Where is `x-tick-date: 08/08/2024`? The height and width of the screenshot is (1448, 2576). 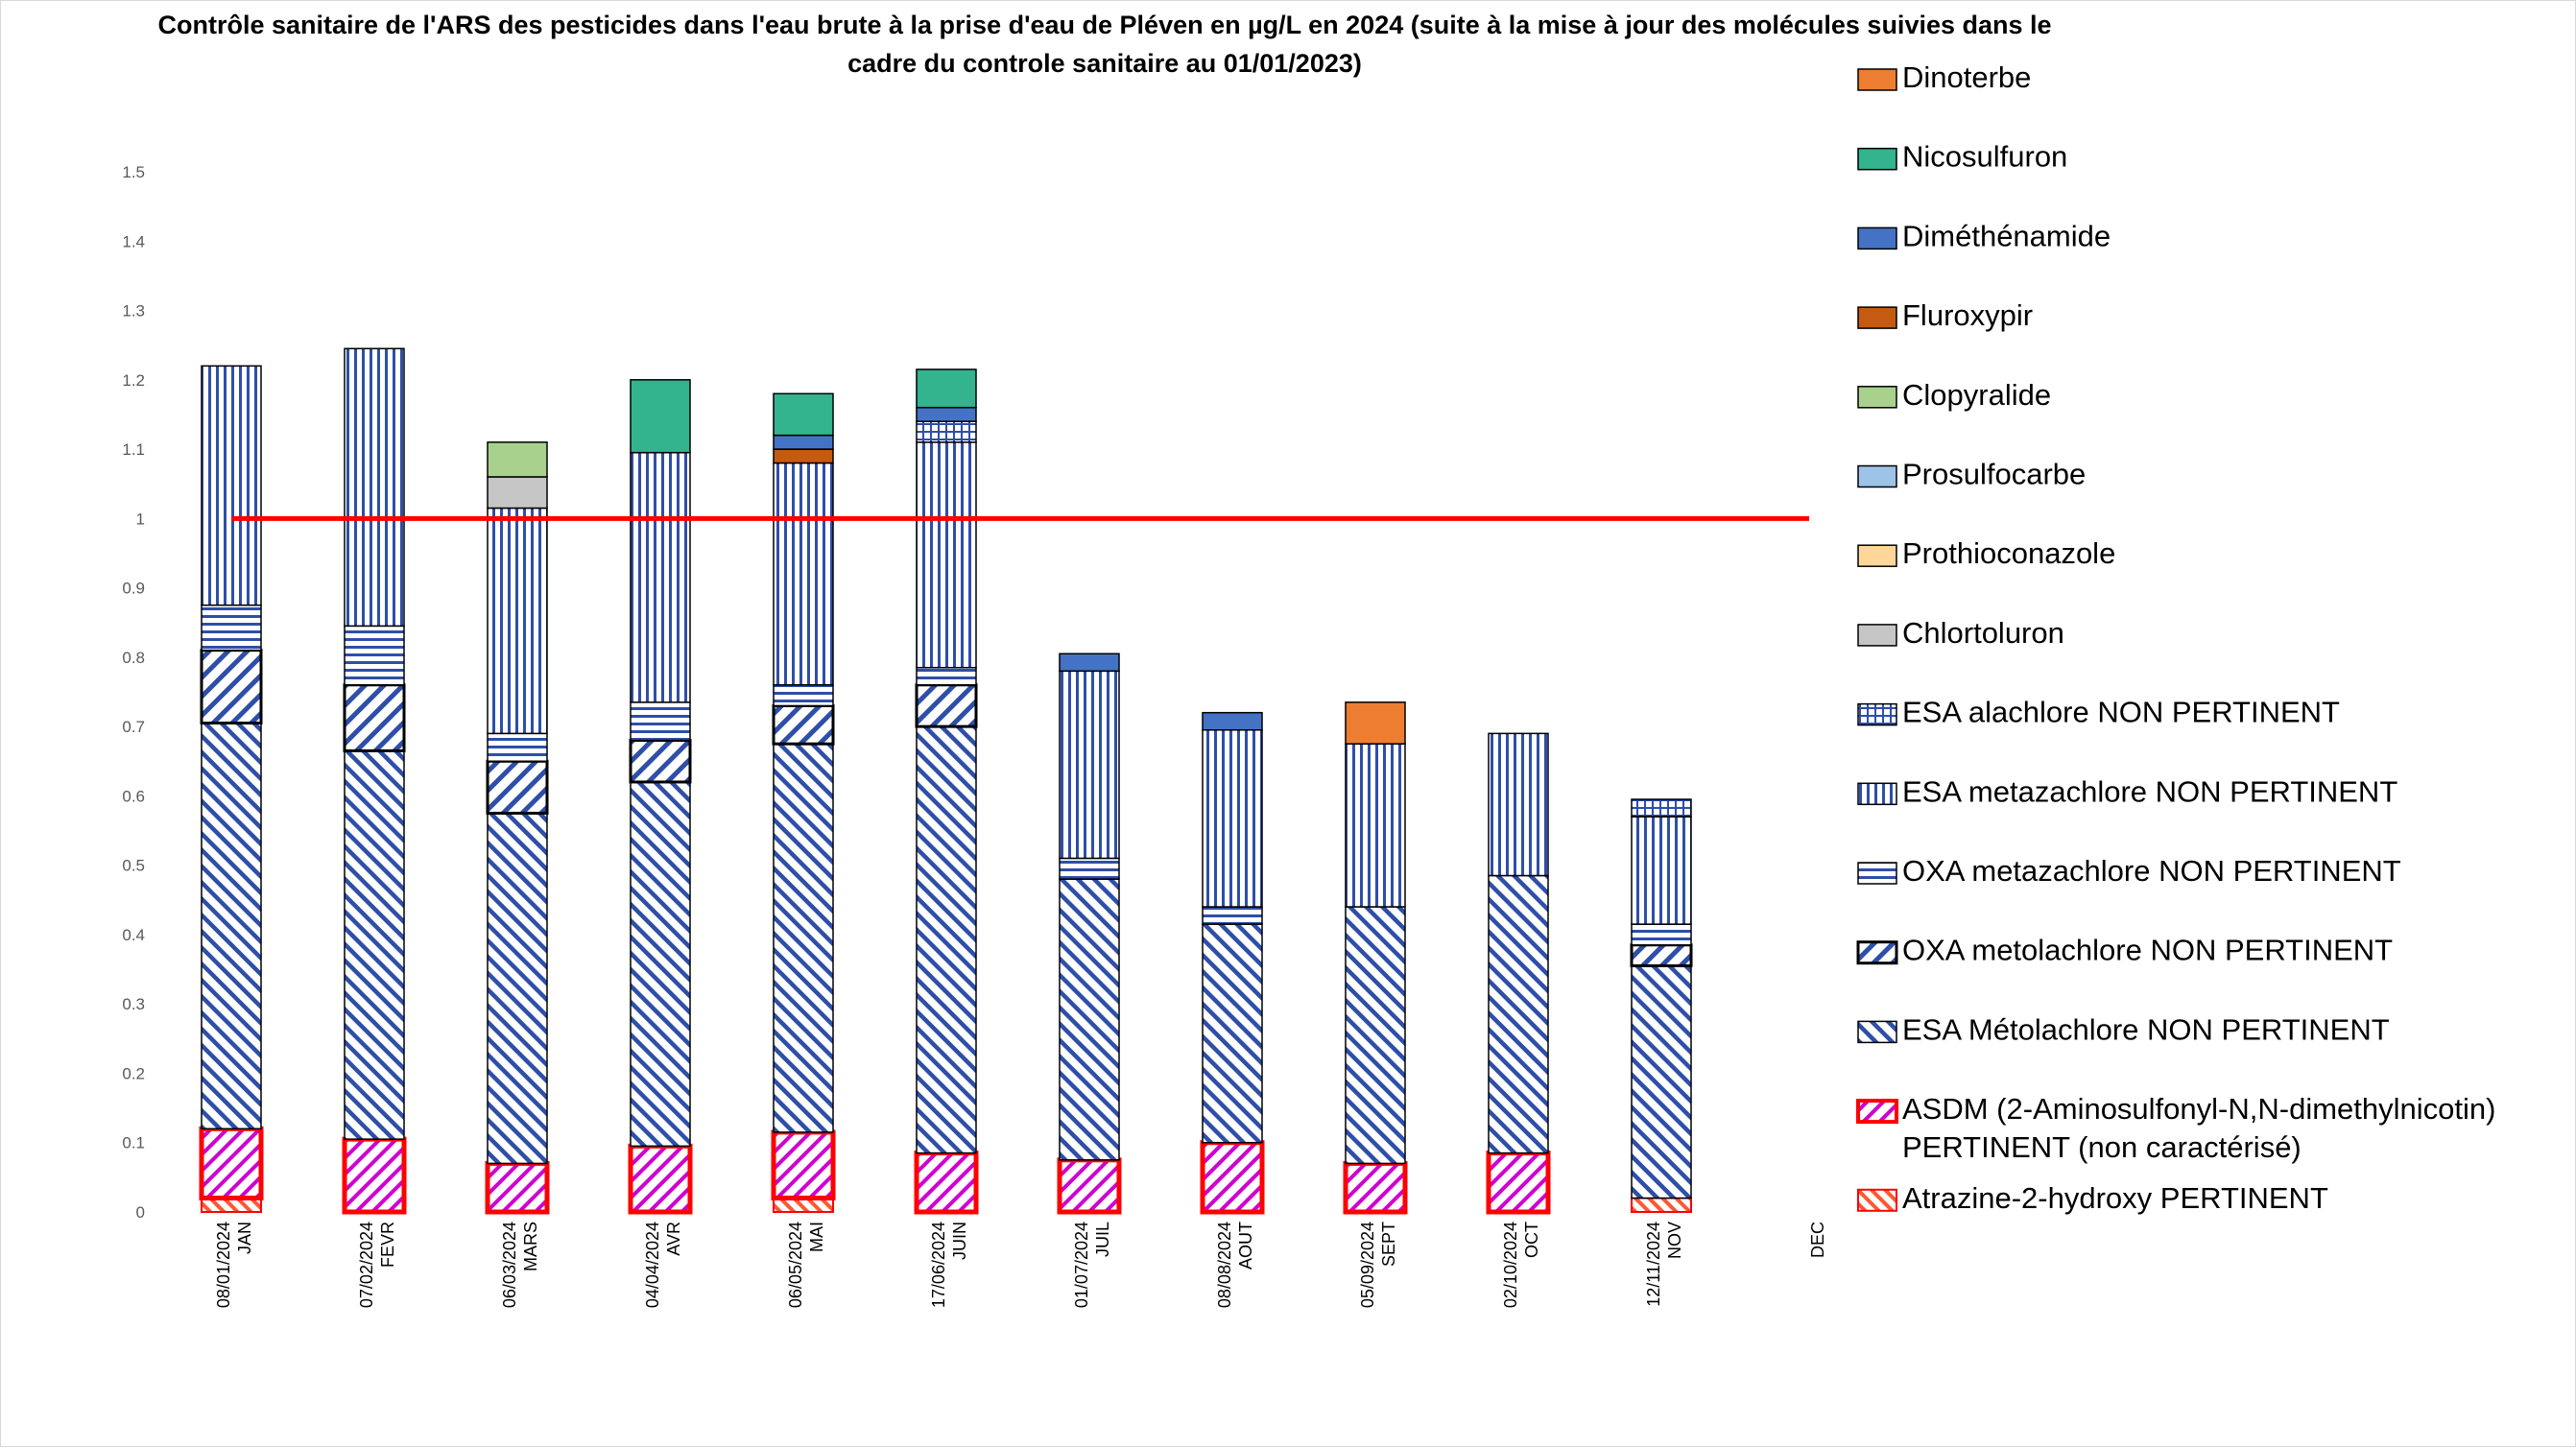 x-tick-date: 08/08/2024 is located at coordinates (1224, 1265).